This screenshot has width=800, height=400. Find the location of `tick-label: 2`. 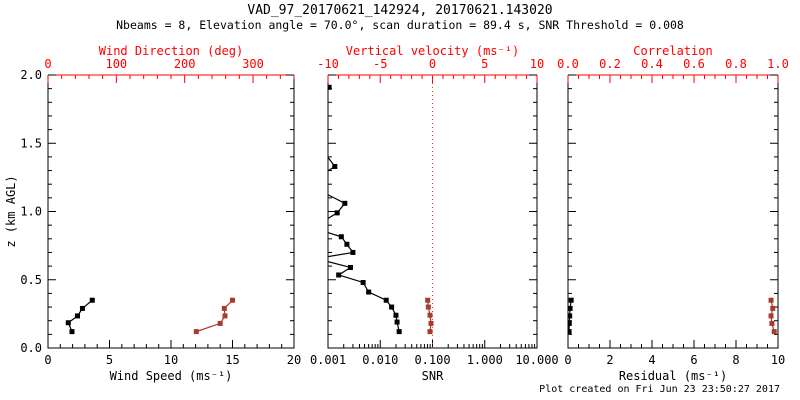

tick-label: 2 is located at coordinates (609, 360).